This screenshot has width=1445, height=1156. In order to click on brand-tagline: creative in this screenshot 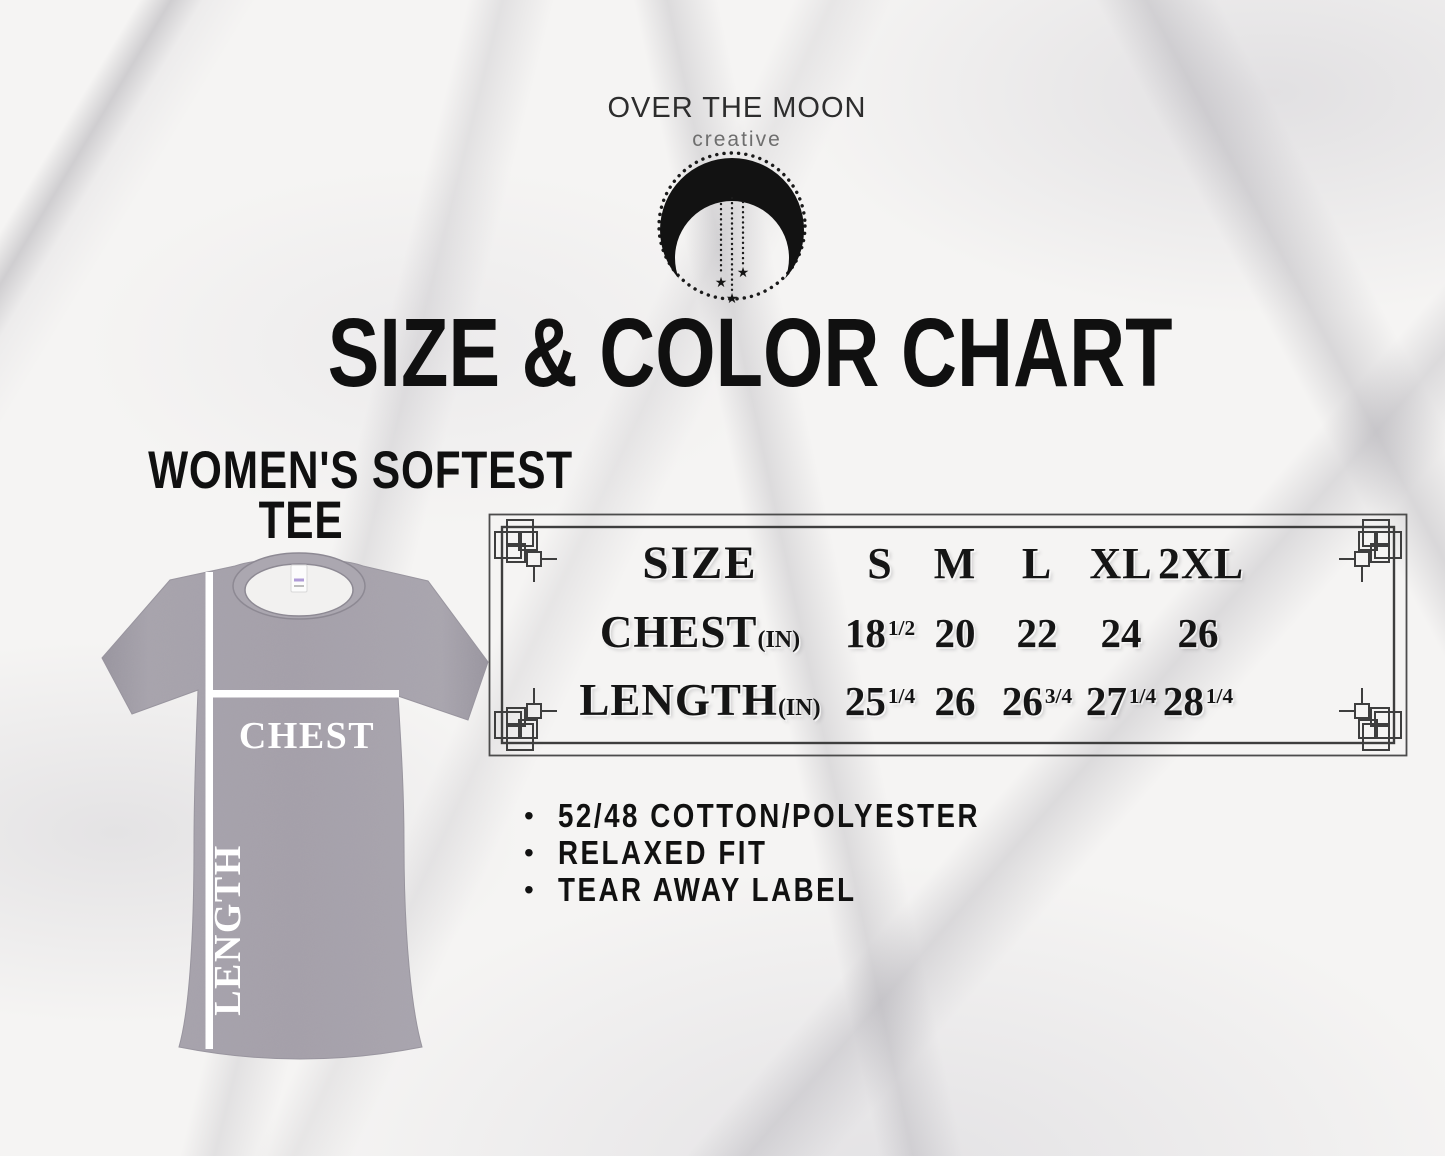, I will do `click(737, 139)`.